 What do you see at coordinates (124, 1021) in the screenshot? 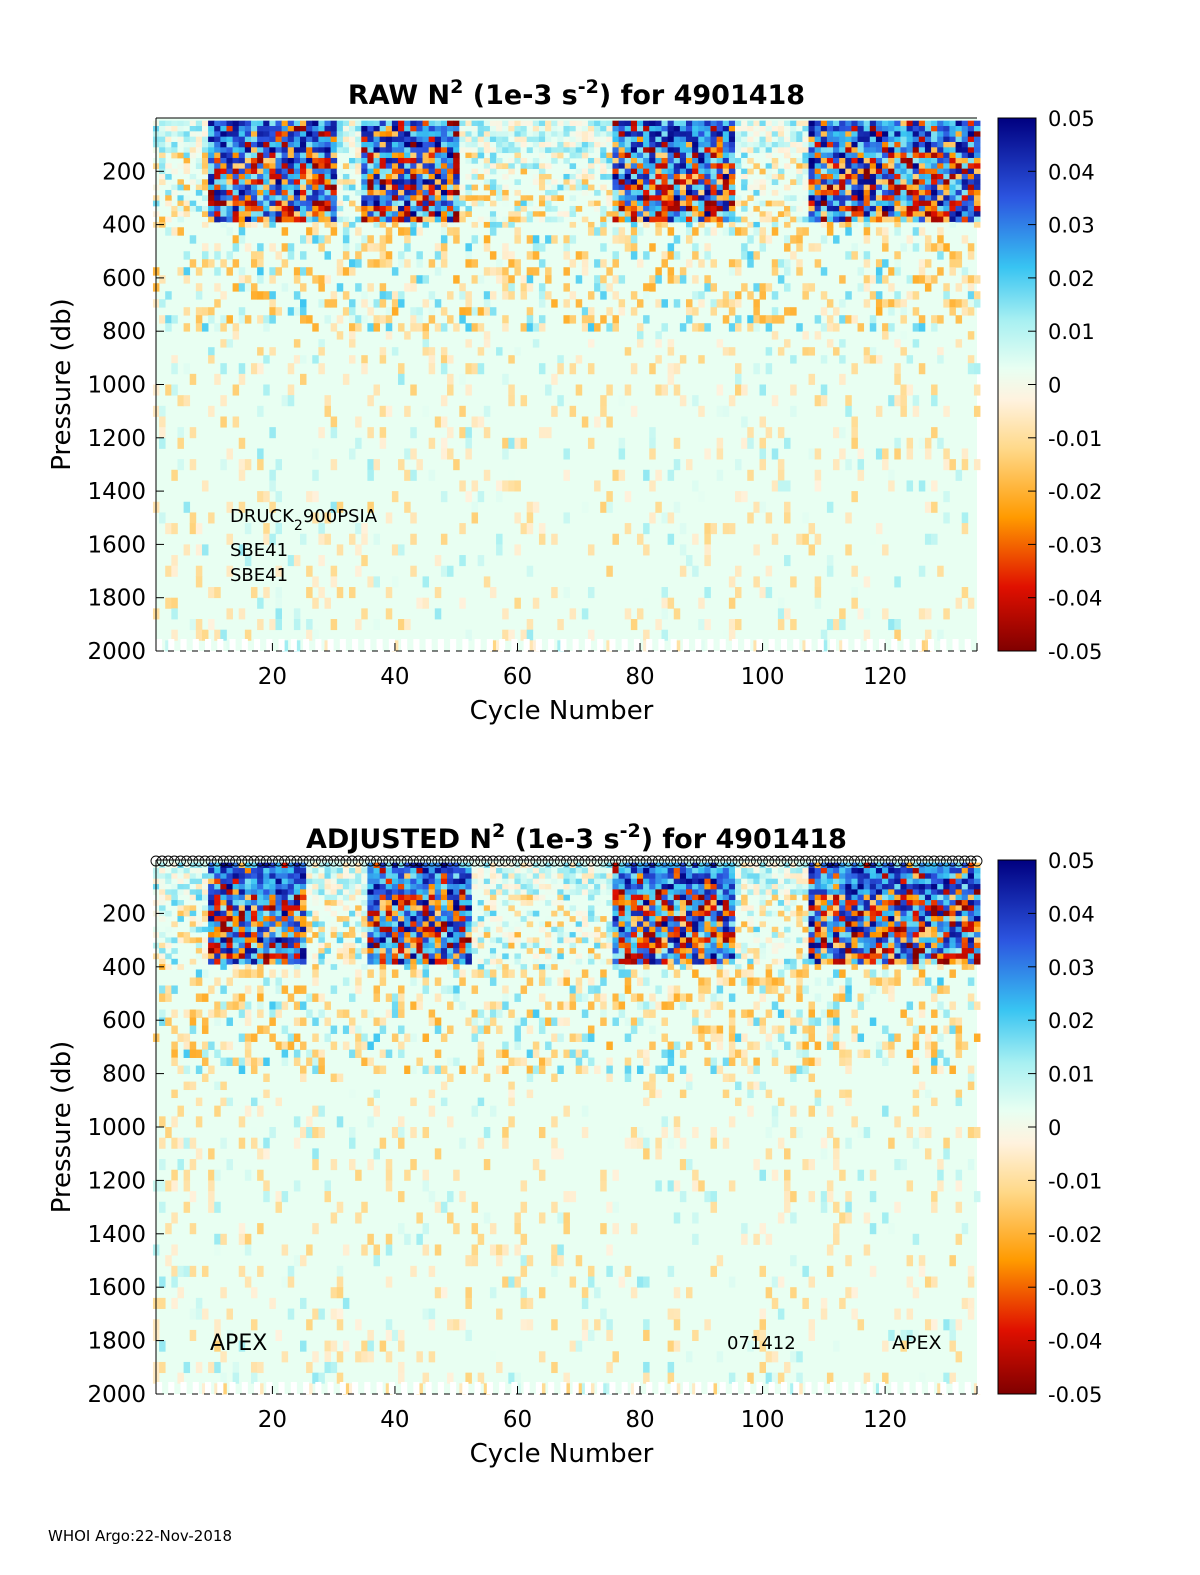
I see `y-tick-label: 600` at bounding box center [124, 1021].